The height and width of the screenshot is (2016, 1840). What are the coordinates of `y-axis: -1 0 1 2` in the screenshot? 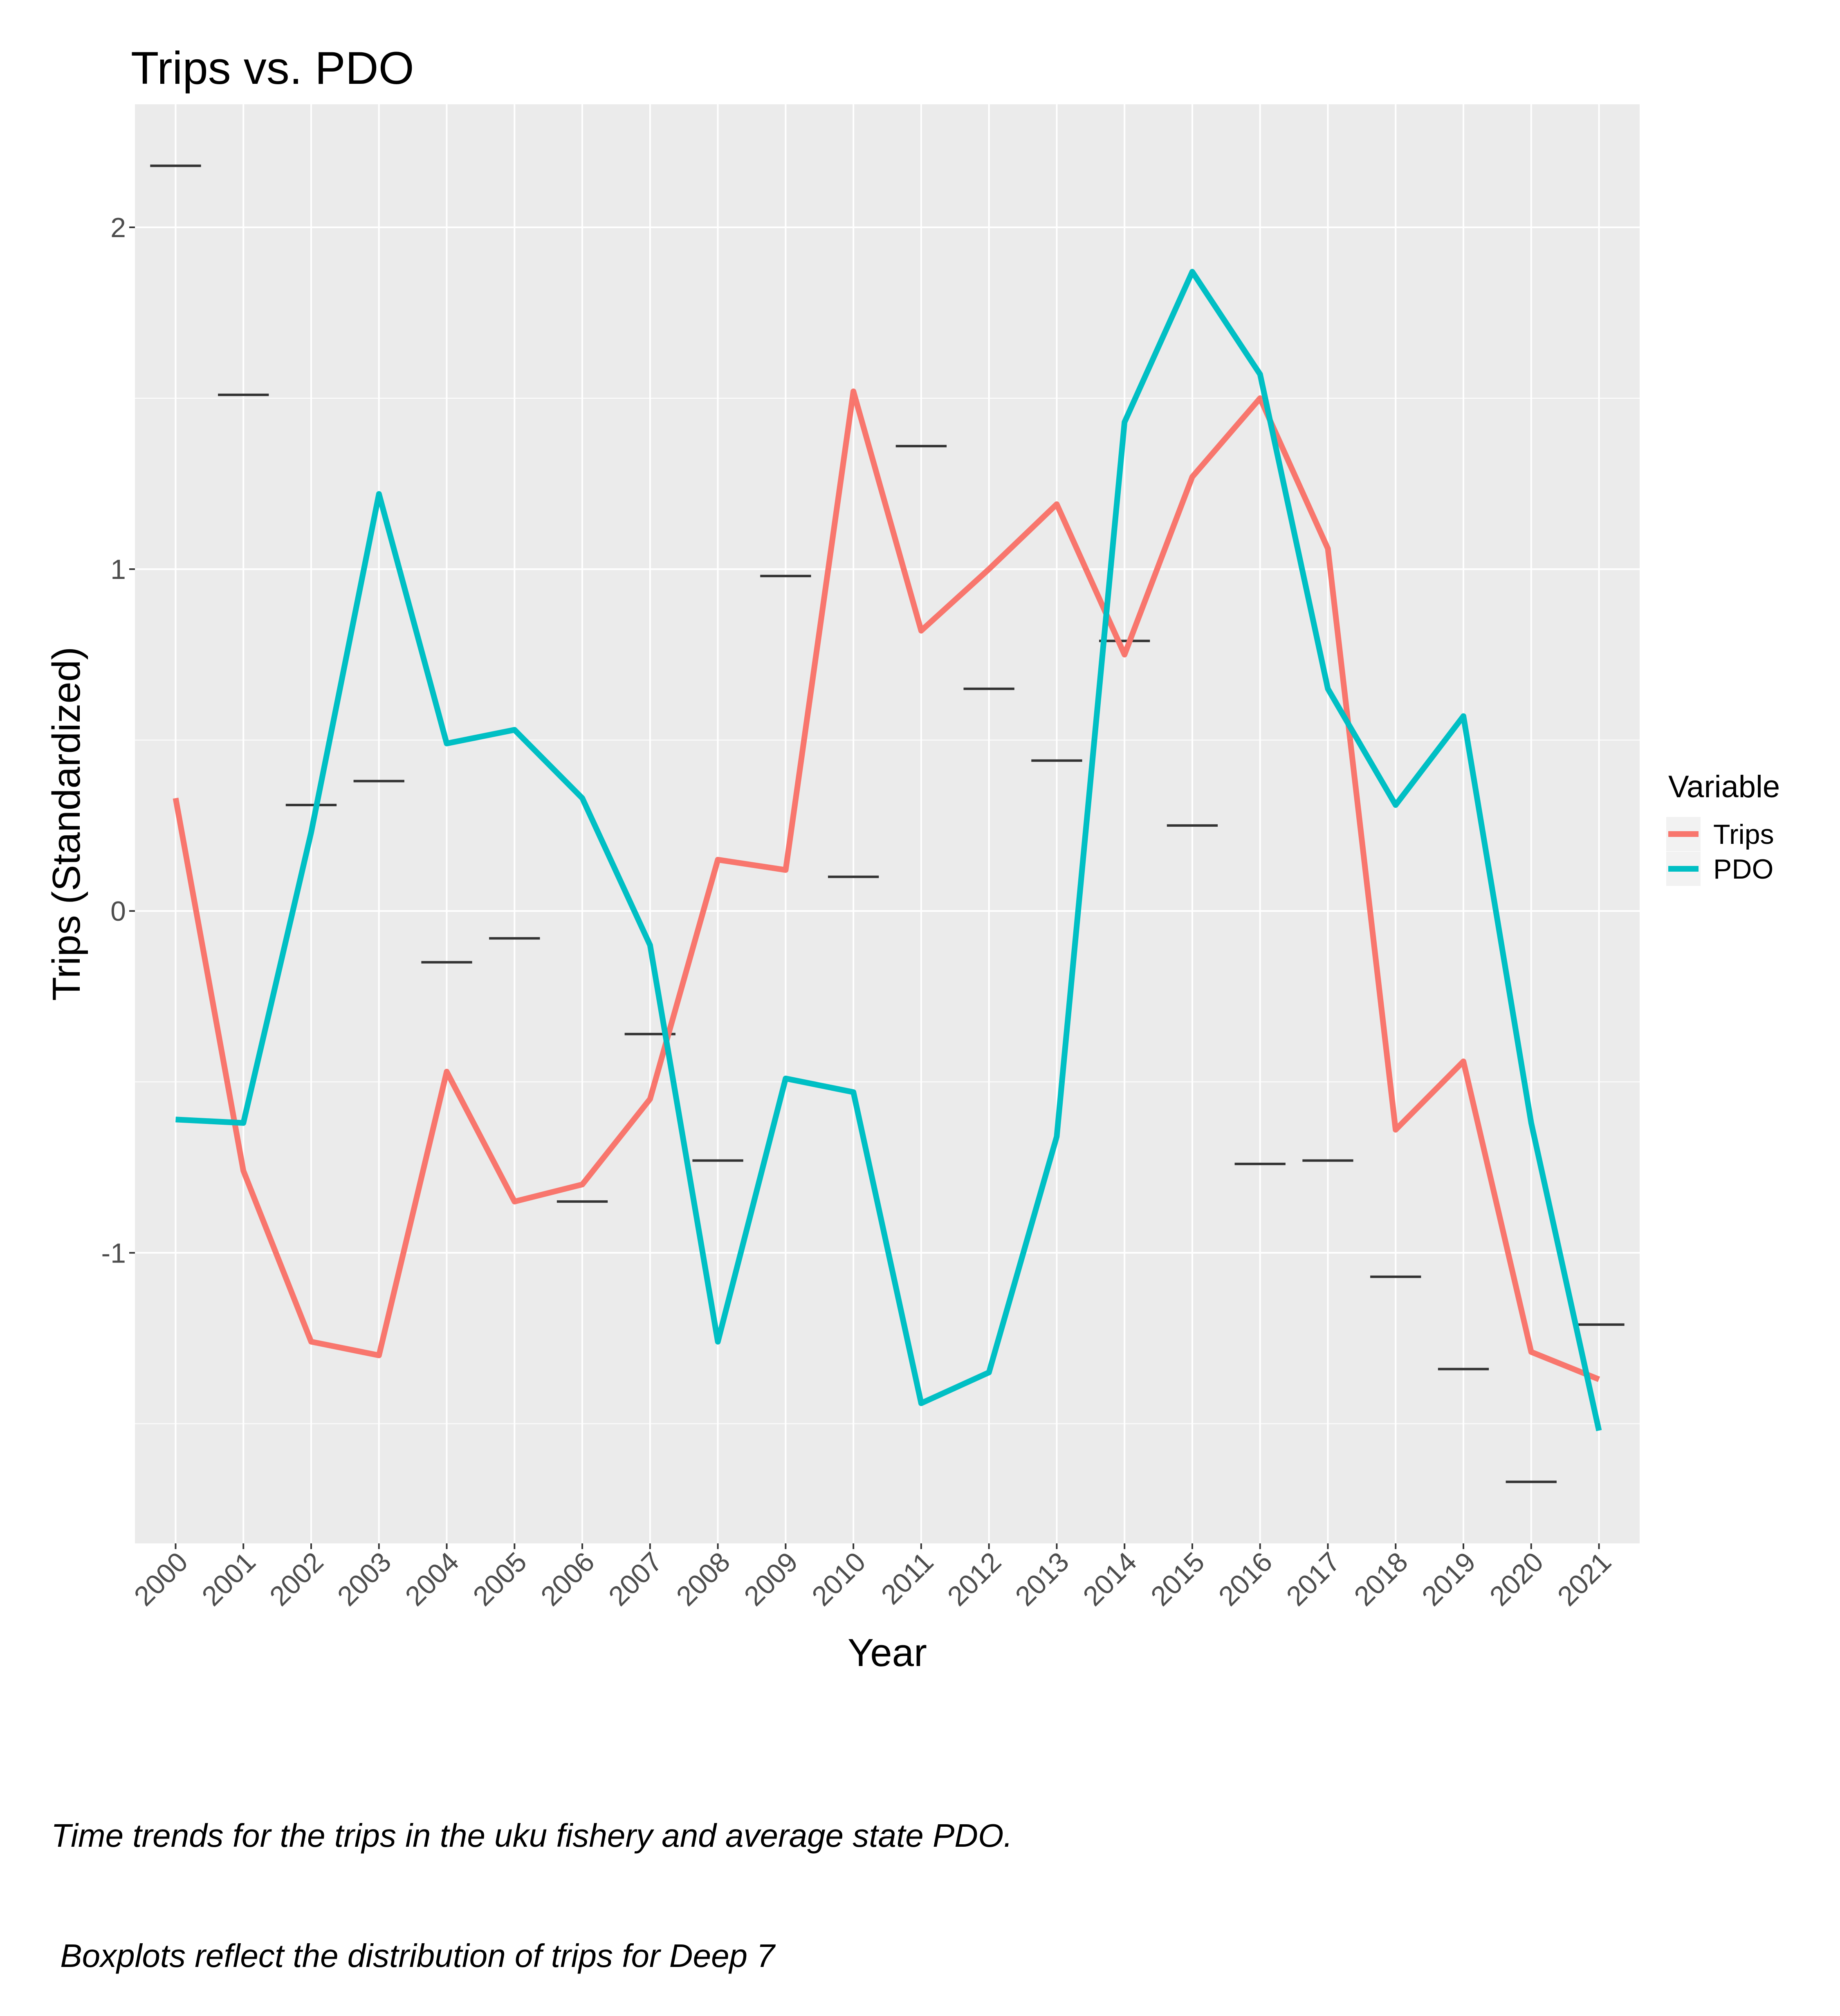 It's located at (118, 740).